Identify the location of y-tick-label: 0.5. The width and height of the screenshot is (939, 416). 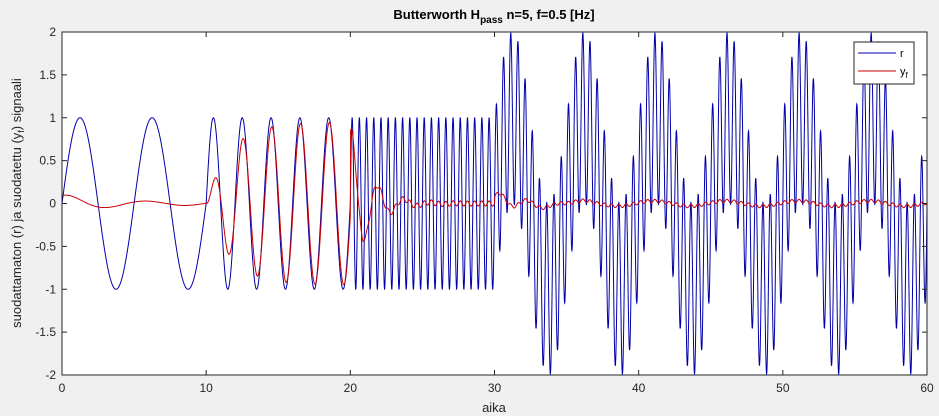
(47, 161).